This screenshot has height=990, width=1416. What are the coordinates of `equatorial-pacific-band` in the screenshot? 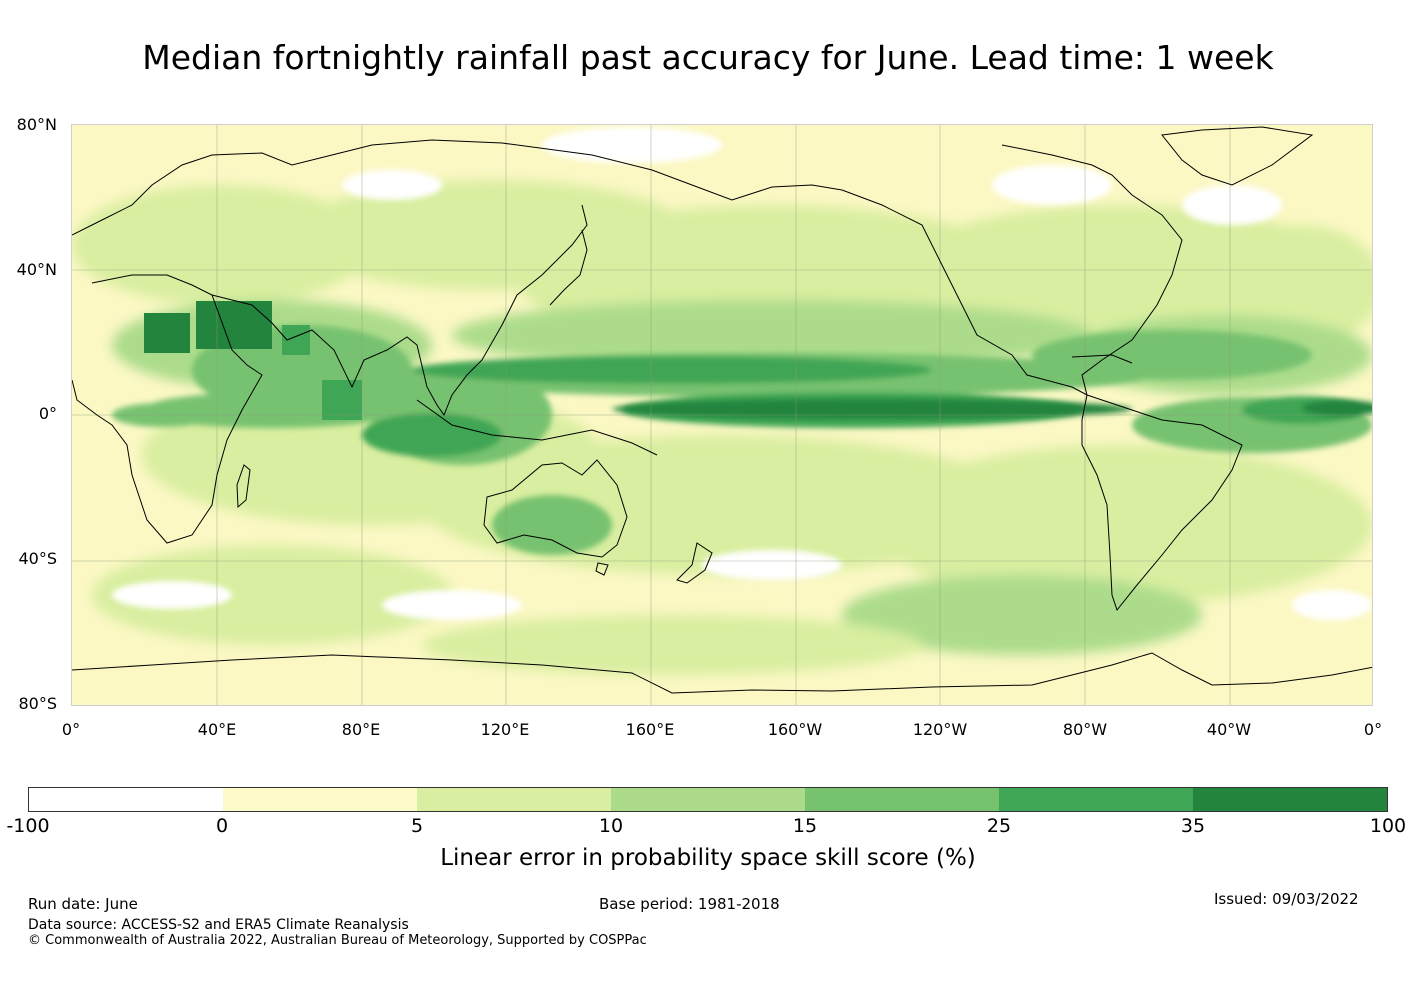 It's located at (992, 409).